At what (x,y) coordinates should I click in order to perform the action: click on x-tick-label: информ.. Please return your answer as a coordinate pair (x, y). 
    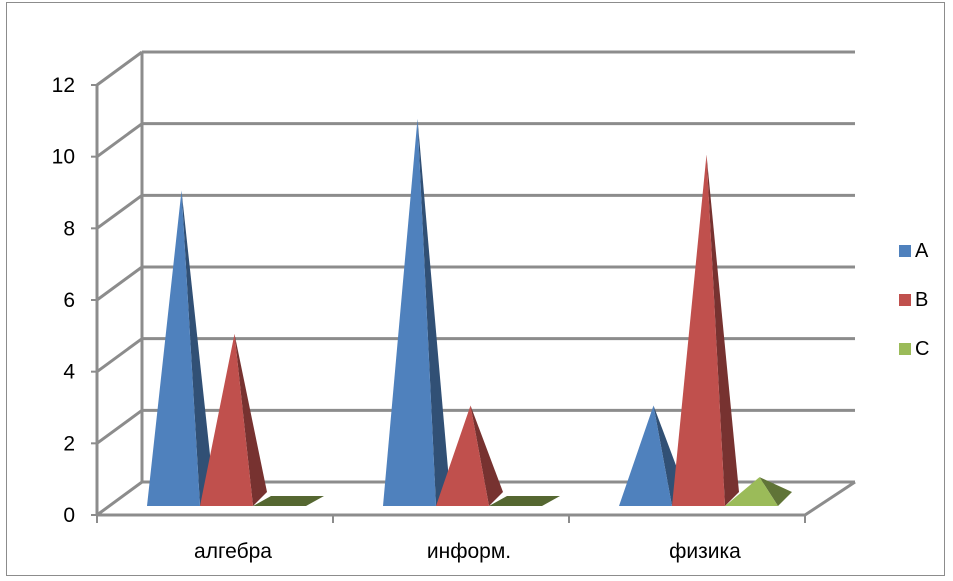
    Looking at the image, I should click on (469, 551).